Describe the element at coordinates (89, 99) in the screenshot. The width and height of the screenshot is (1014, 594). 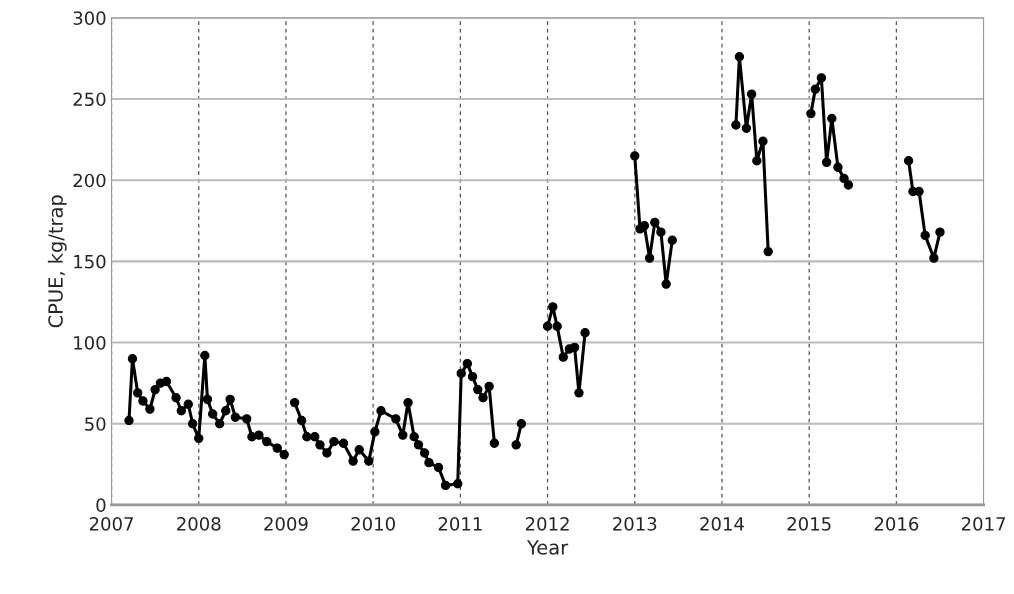
I see `y-tick-label: 250` at that location.